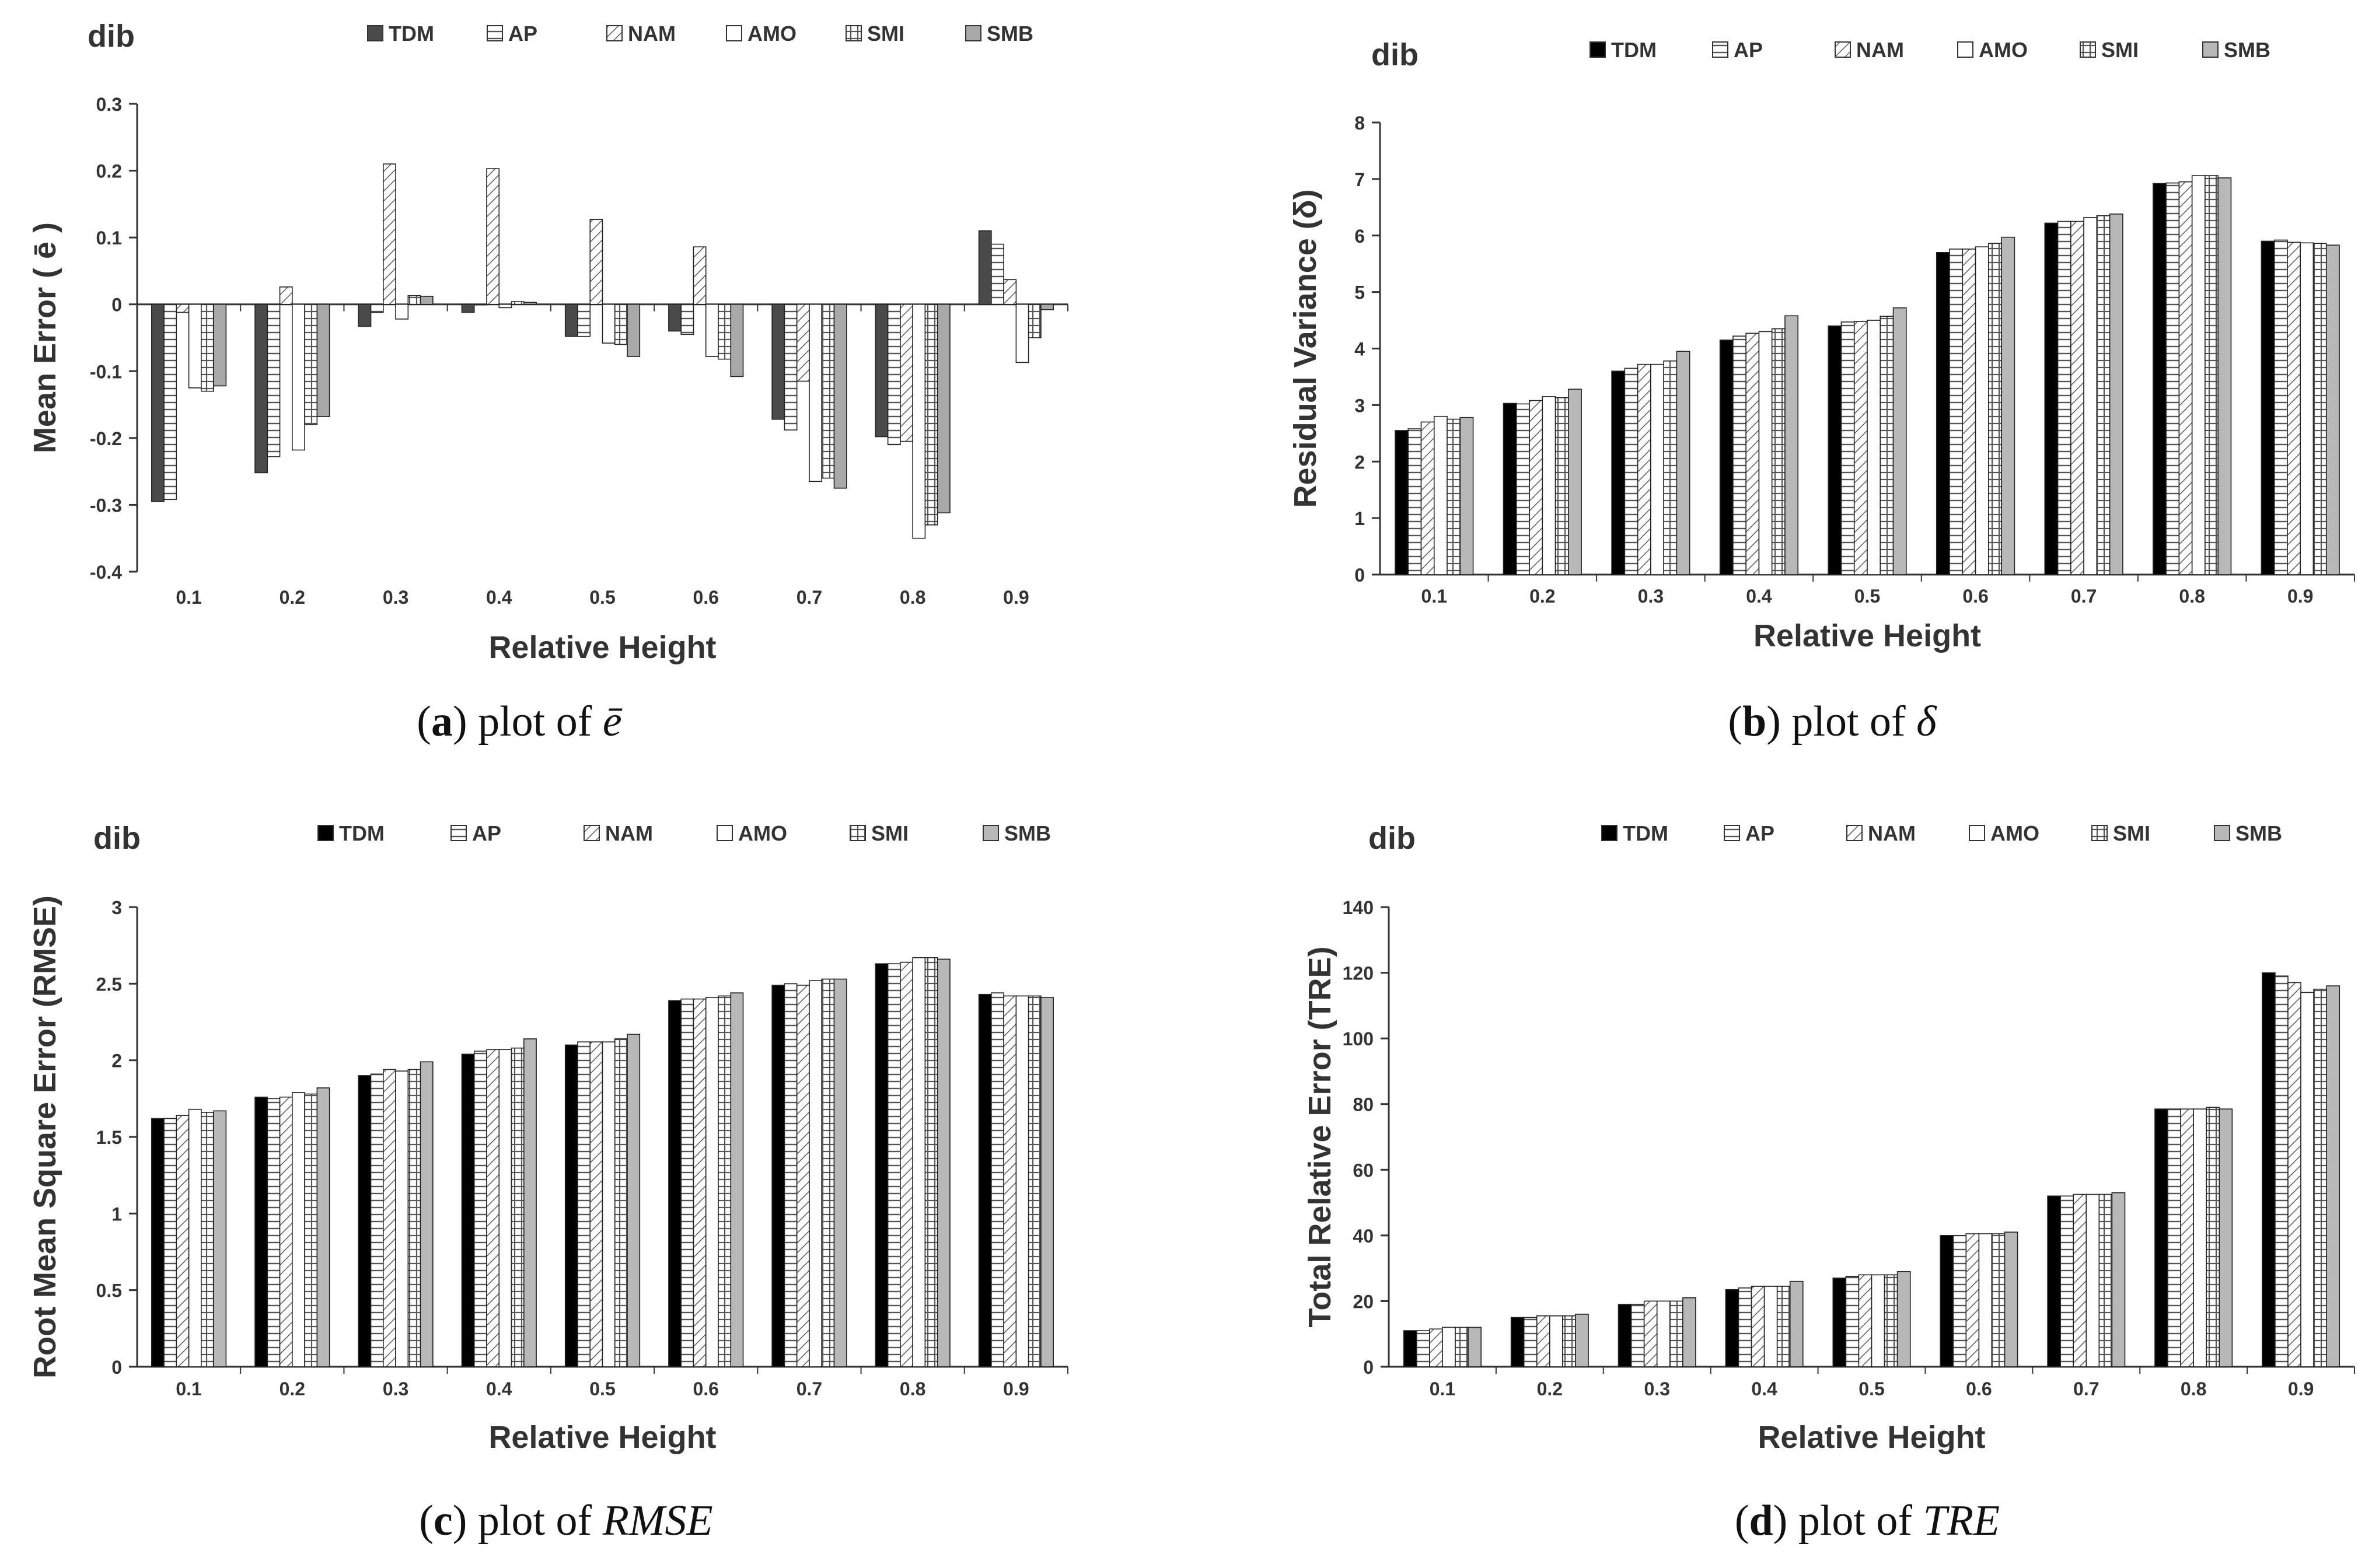  Describe the element at coordinates (109, 1137) in the screenshot. I see `y-tick-label: 1.5` at that location.